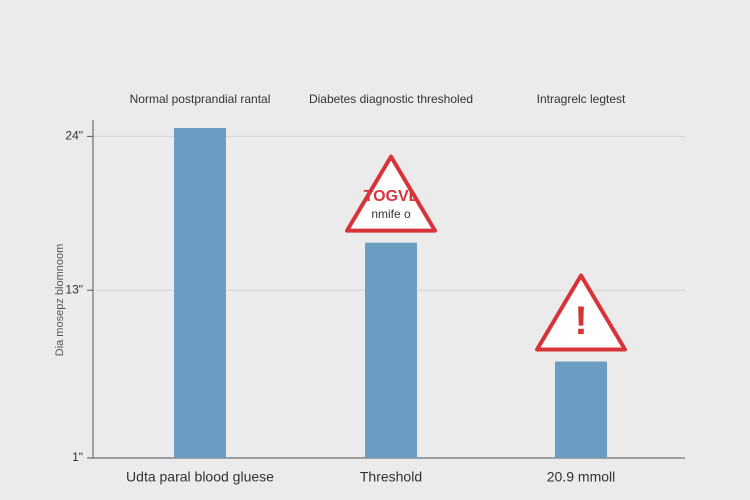  I want to click on top-label: Normal postprandial rantal, so click(200, 99).